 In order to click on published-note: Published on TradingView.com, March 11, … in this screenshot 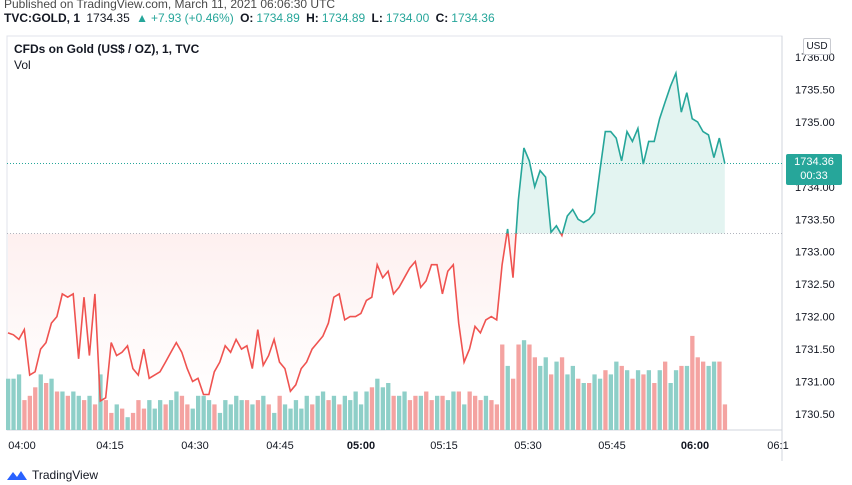, I will do `click(170, 5)`.